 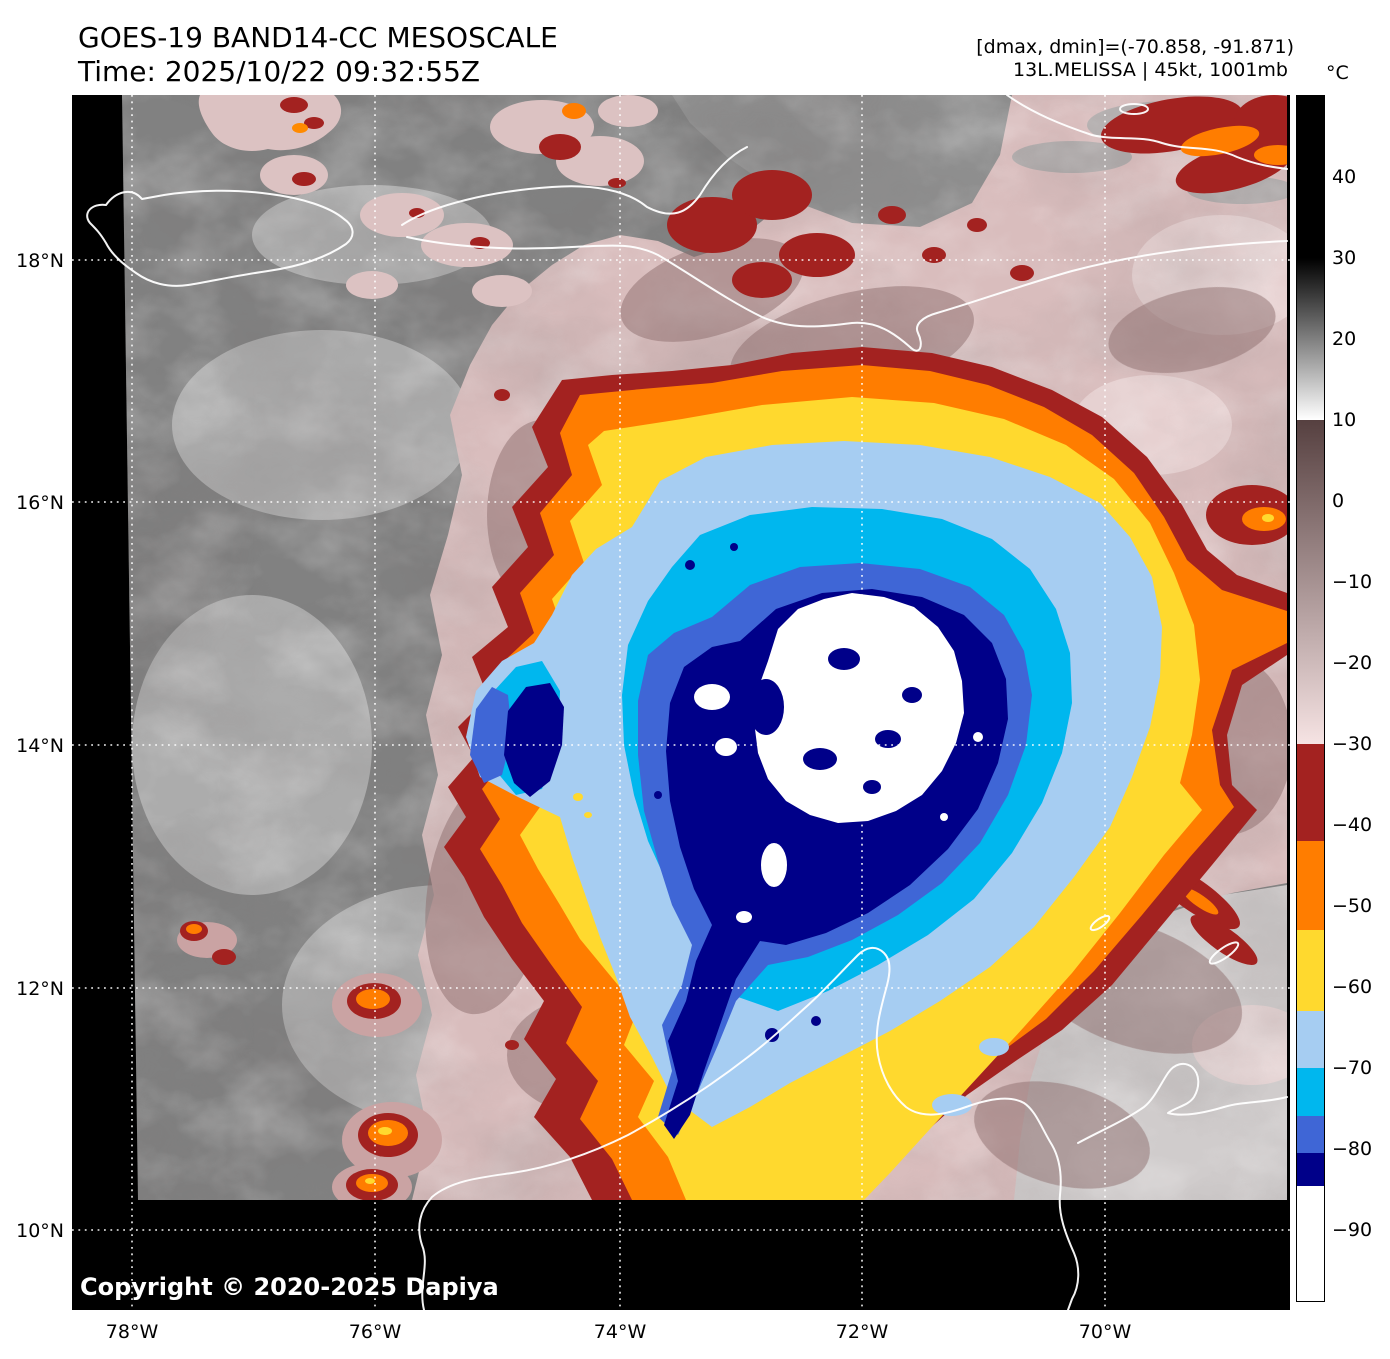 What do you see at coordinates (1100, 923) in the screenshot?
I see `coastline-aruba` at bounding box center [1100, 923].